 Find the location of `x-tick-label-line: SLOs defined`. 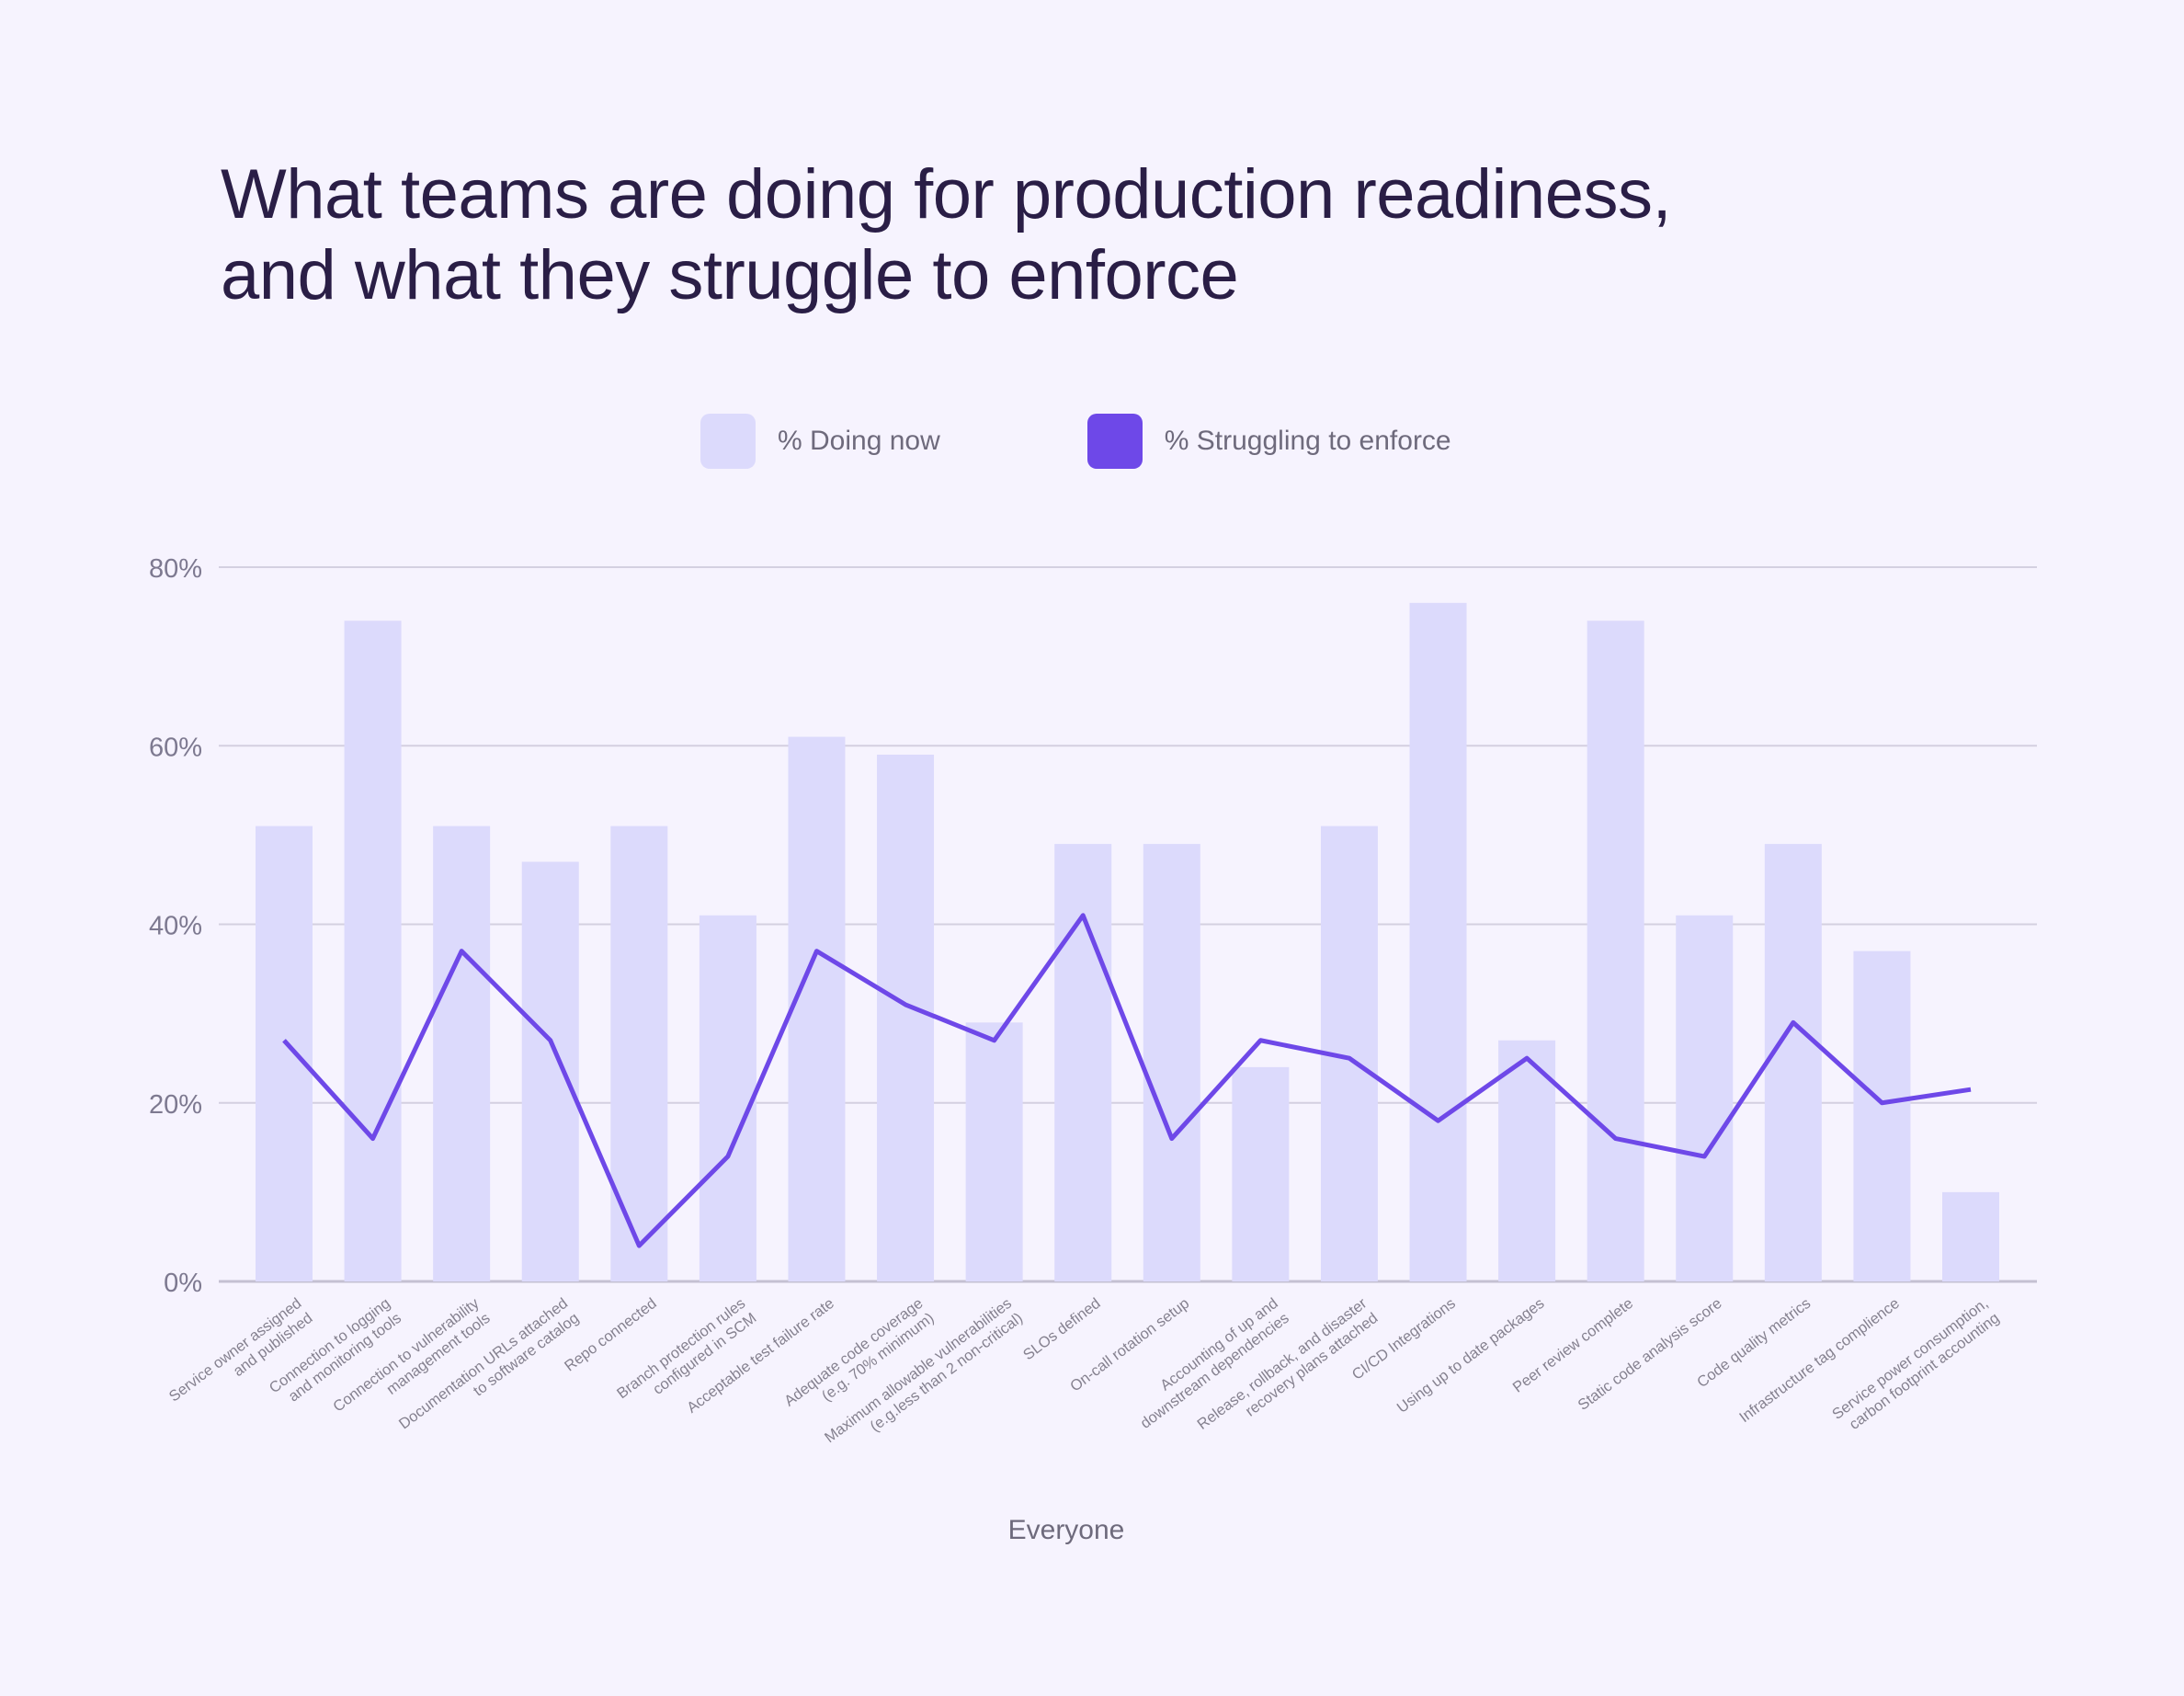

x-tick-label-line: SLOs defined is located at coordinates (1062, 1329).